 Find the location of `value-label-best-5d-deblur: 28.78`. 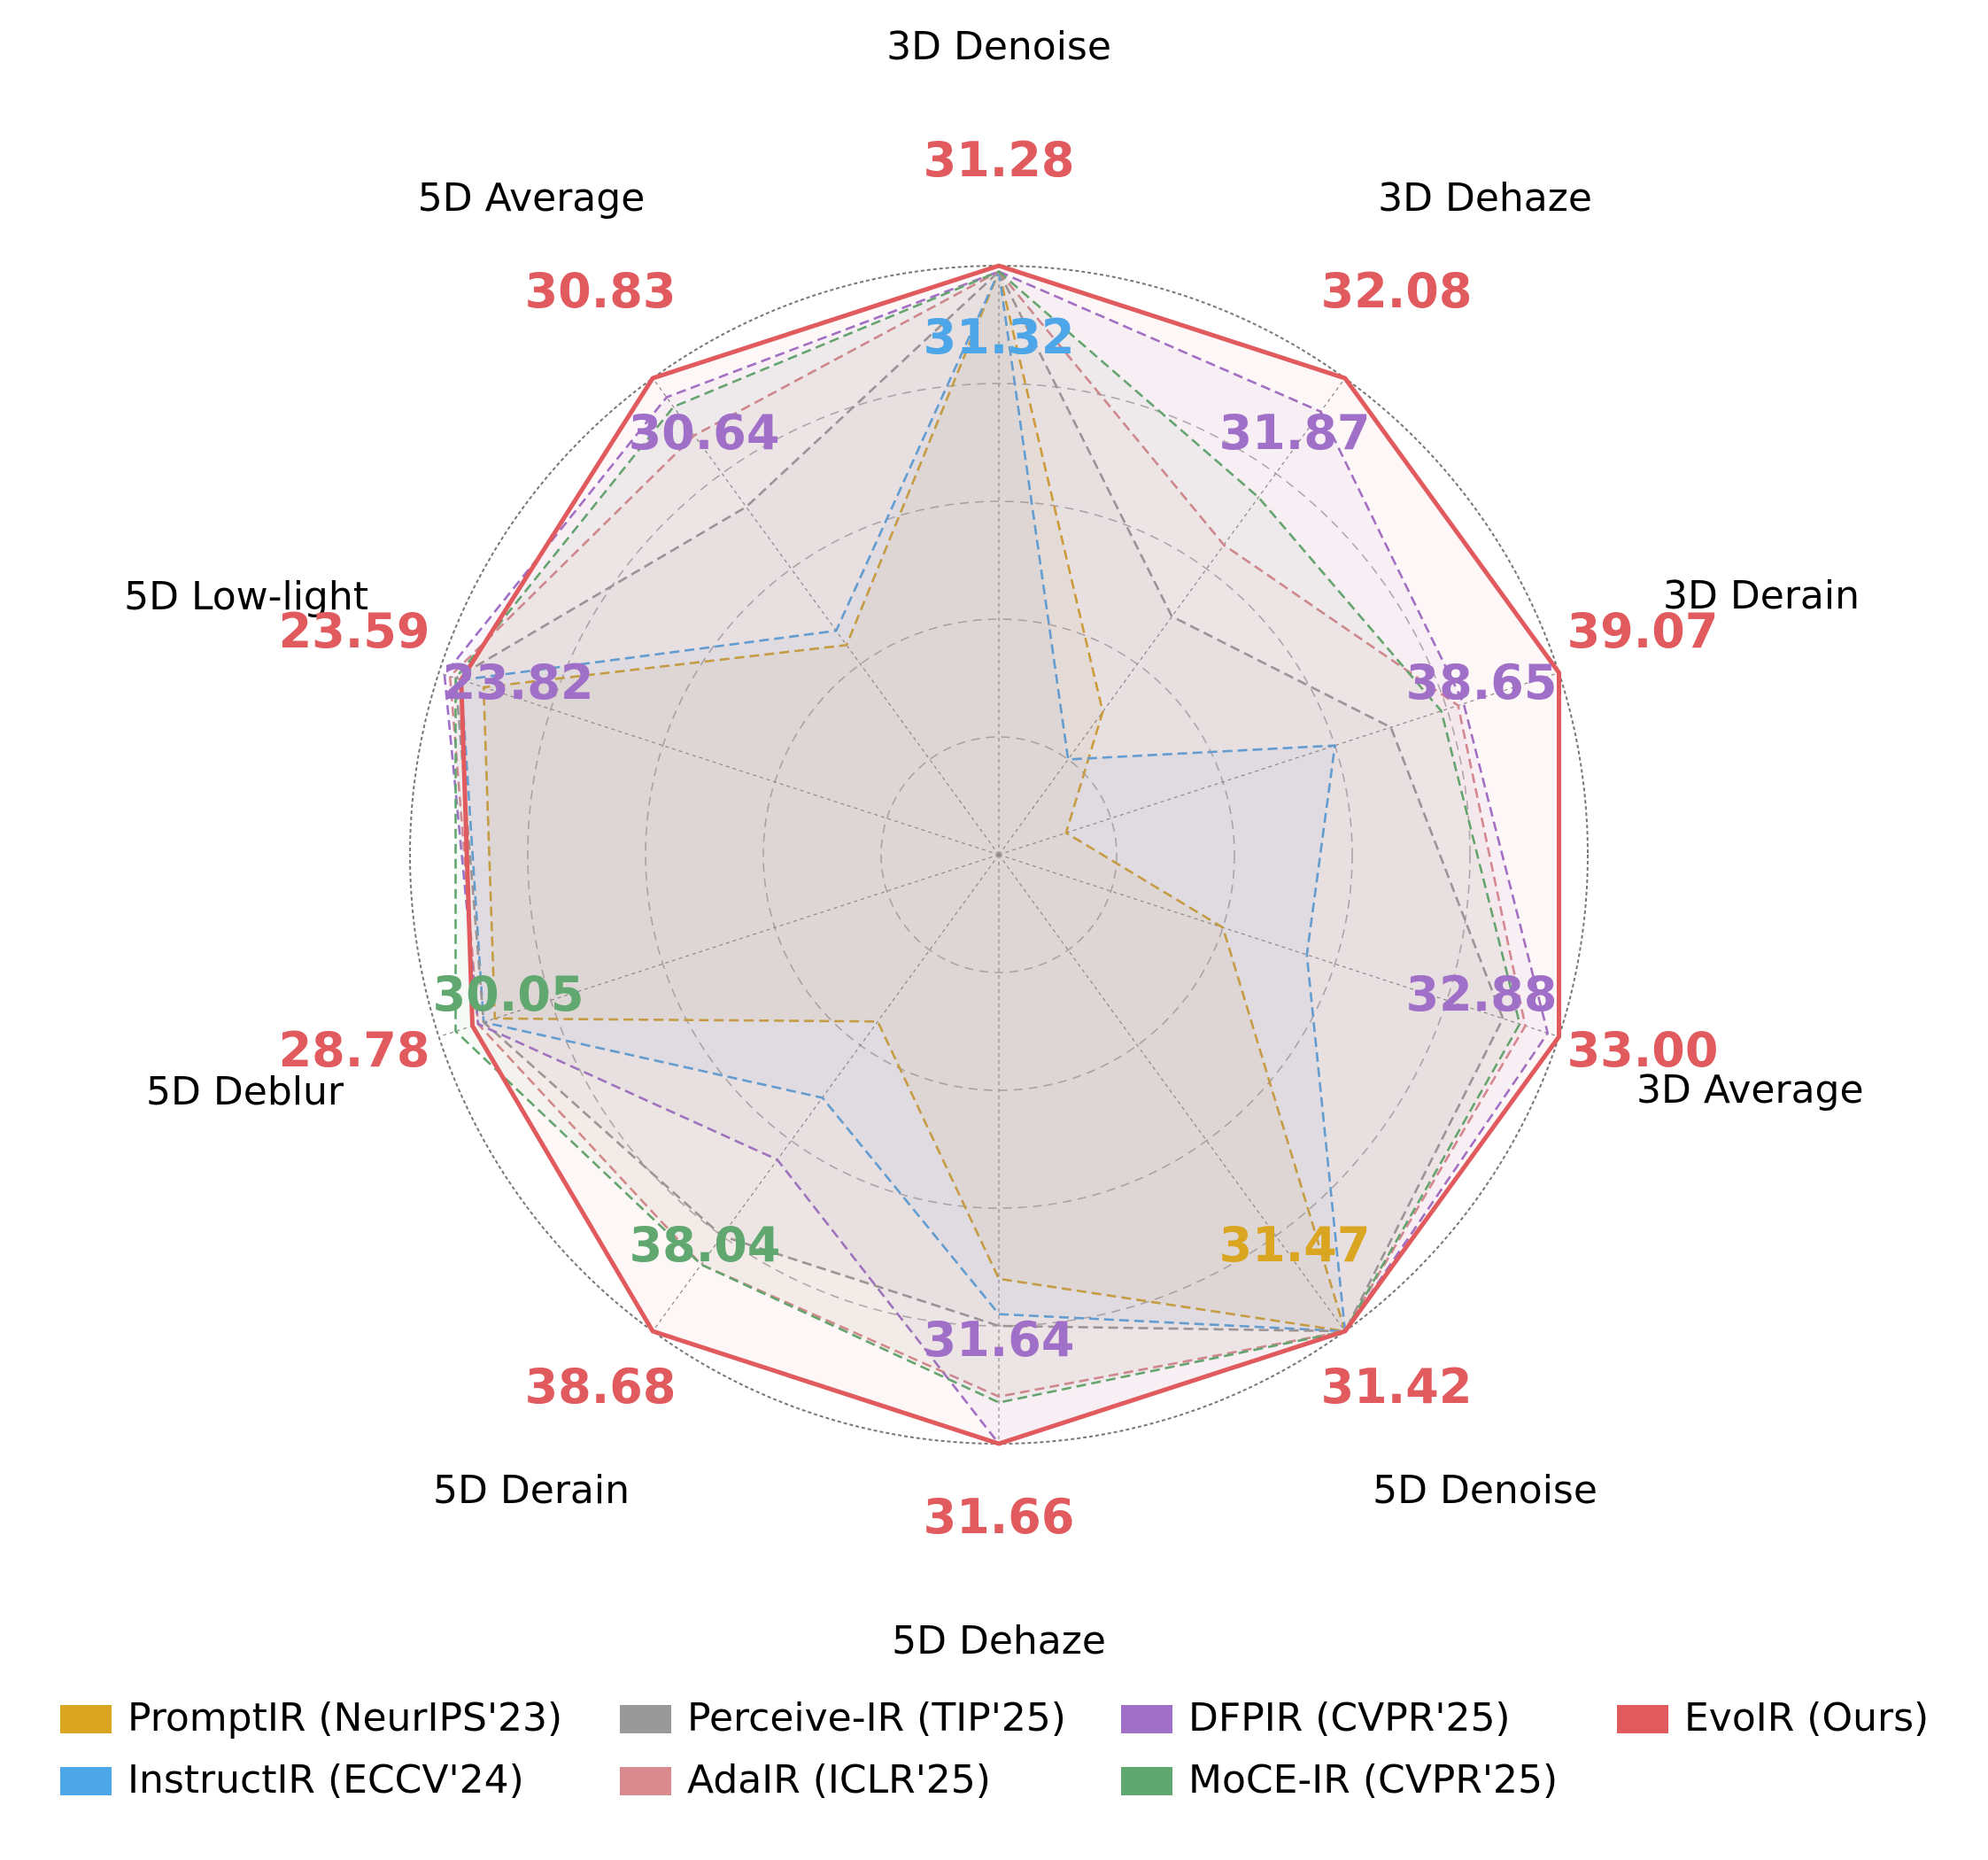

value-label-best-5d-deblur: 28.78 is located at coordinates (354, 1050).